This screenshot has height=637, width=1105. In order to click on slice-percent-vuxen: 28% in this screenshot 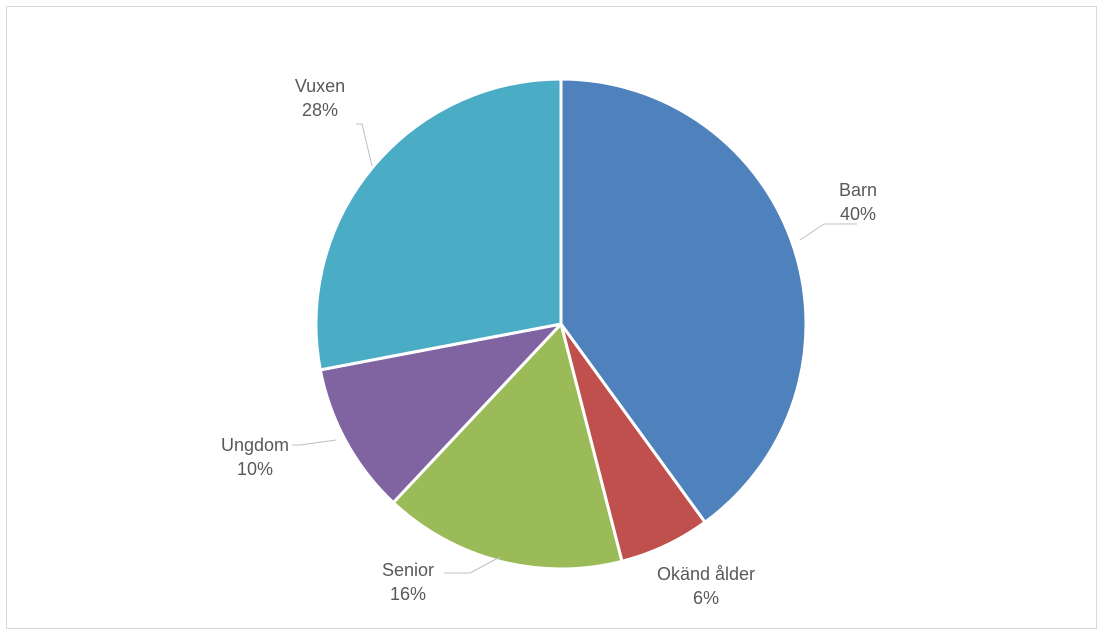, I will do `click(320, 110)`.